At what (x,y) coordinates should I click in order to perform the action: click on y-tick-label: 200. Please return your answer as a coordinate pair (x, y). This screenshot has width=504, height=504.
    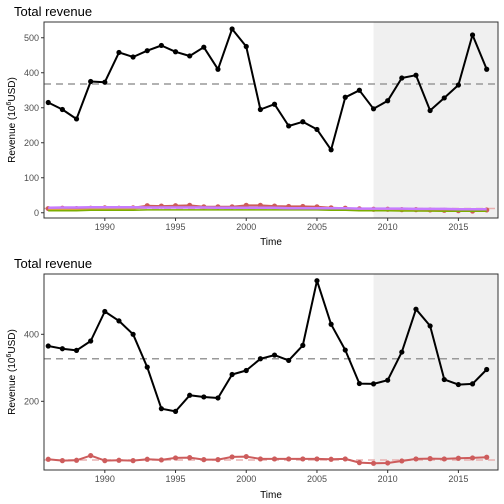
    Looking at the image, I should click on (31, 401).